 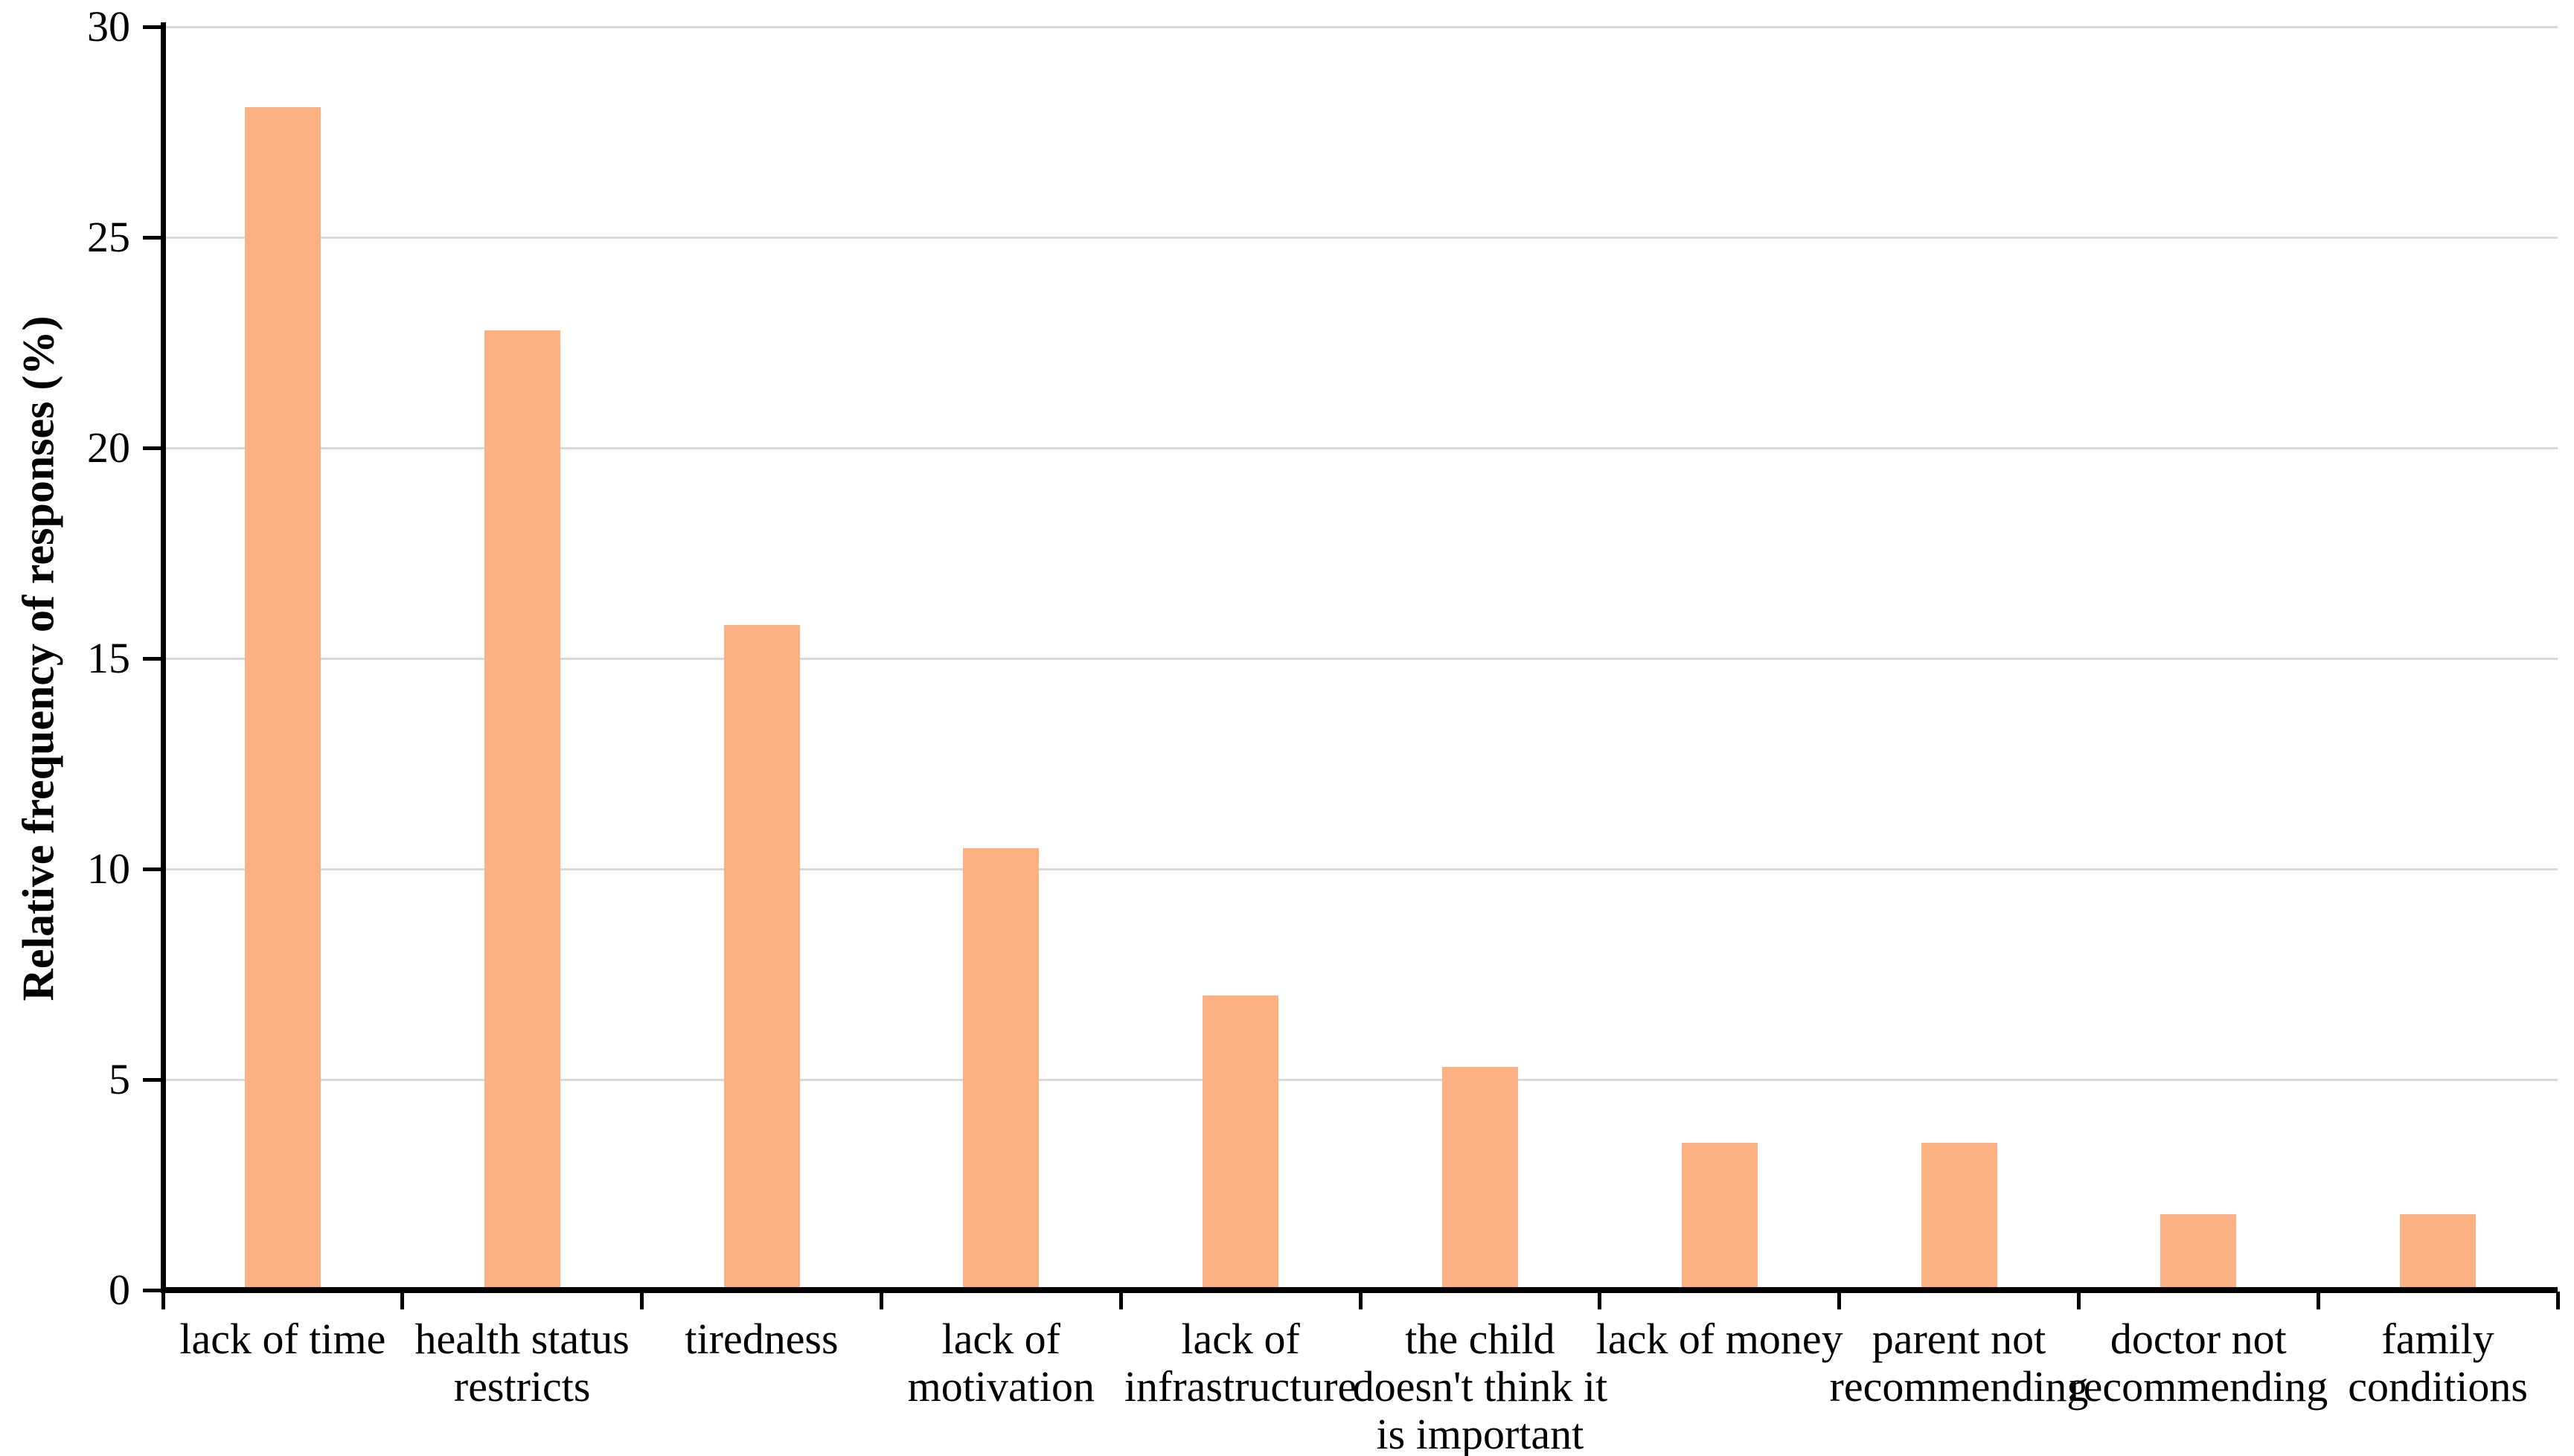 I want to click on bar-parent-not-recommending, so click(x=1959, y=1216).